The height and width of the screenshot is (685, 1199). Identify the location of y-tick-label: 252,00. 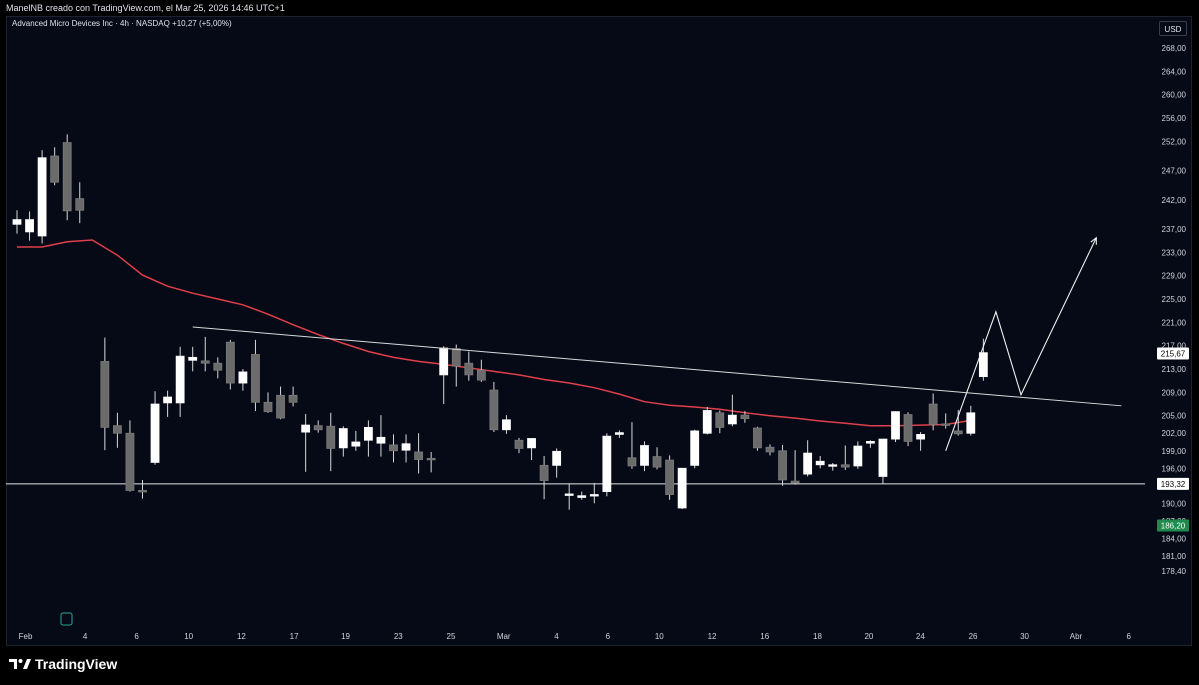
(1174, 141).